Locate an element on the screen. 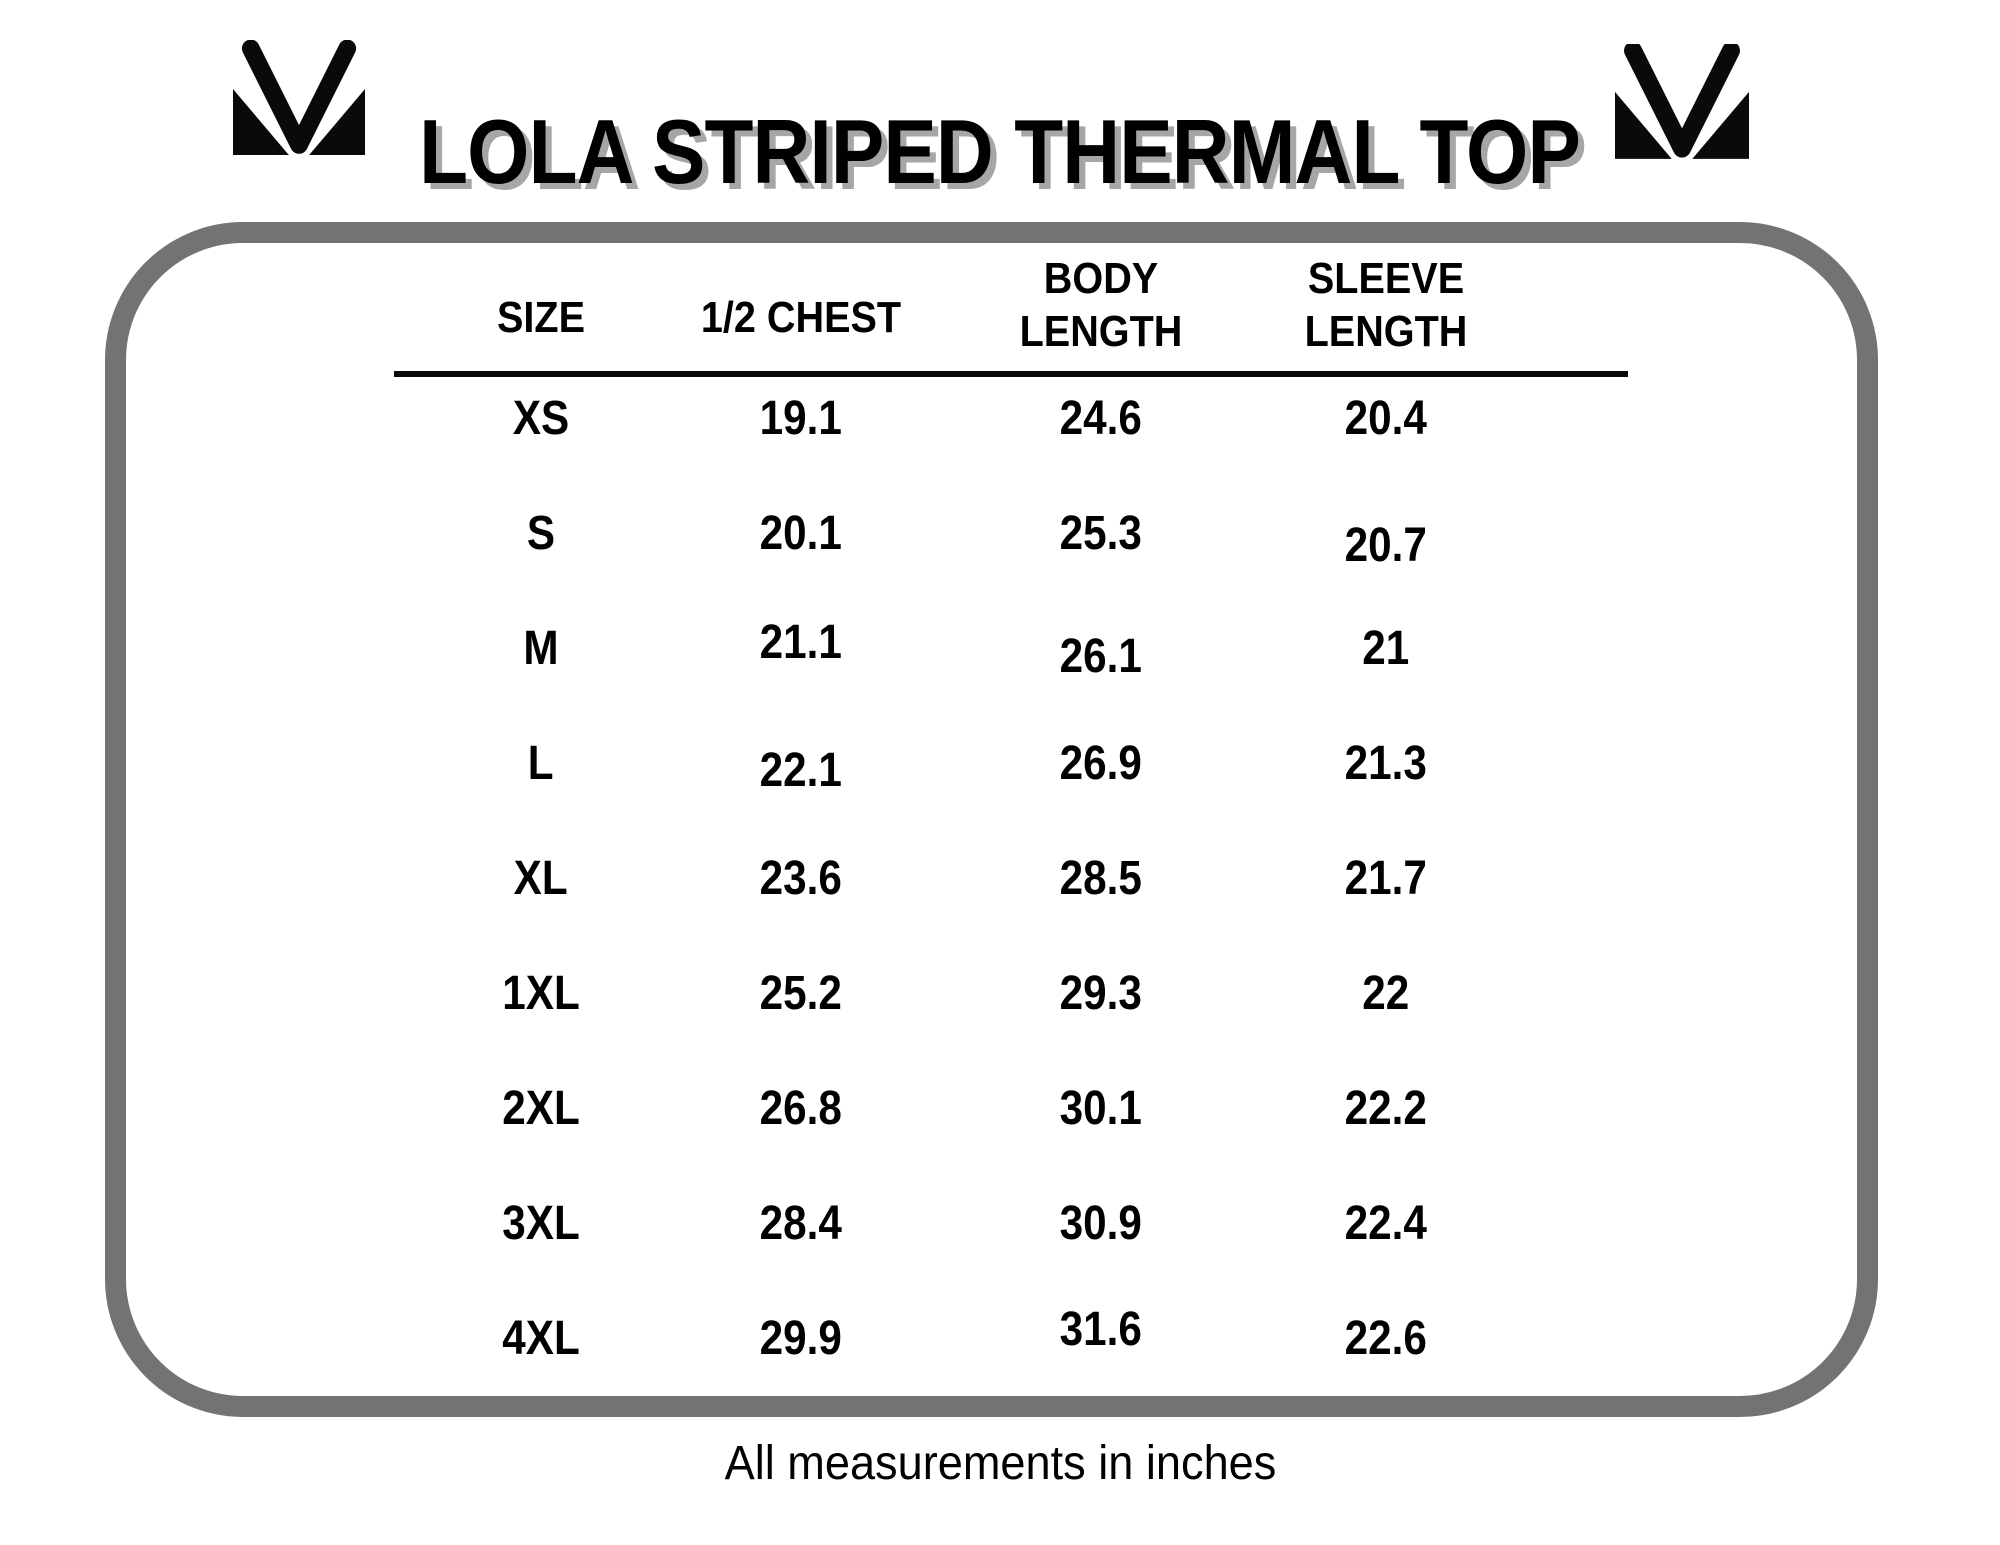  size-cell: M is located at coordinates (541, 648).